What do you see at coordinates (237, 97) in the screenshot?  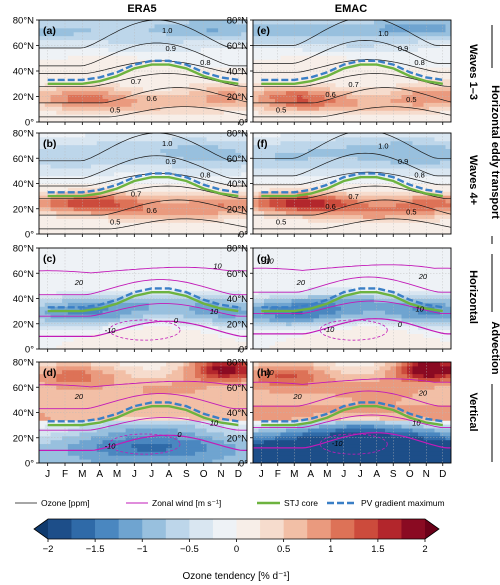 I see `y-tick-label: 20°N` at bounding box center [237, 97].